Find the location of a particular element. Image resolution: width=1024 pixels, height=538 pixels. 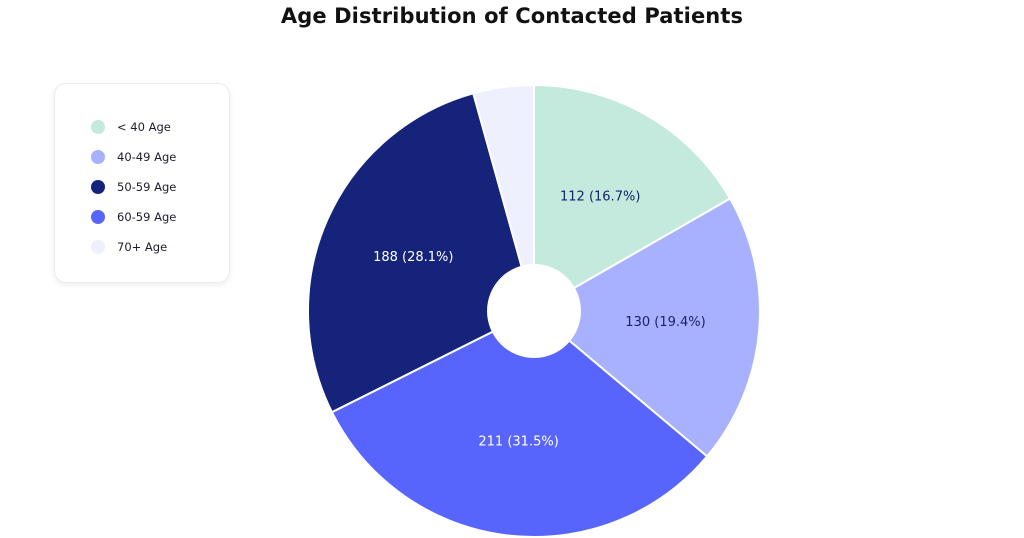

legend-item: 60-59 Age is located at coordinates (142, 217).